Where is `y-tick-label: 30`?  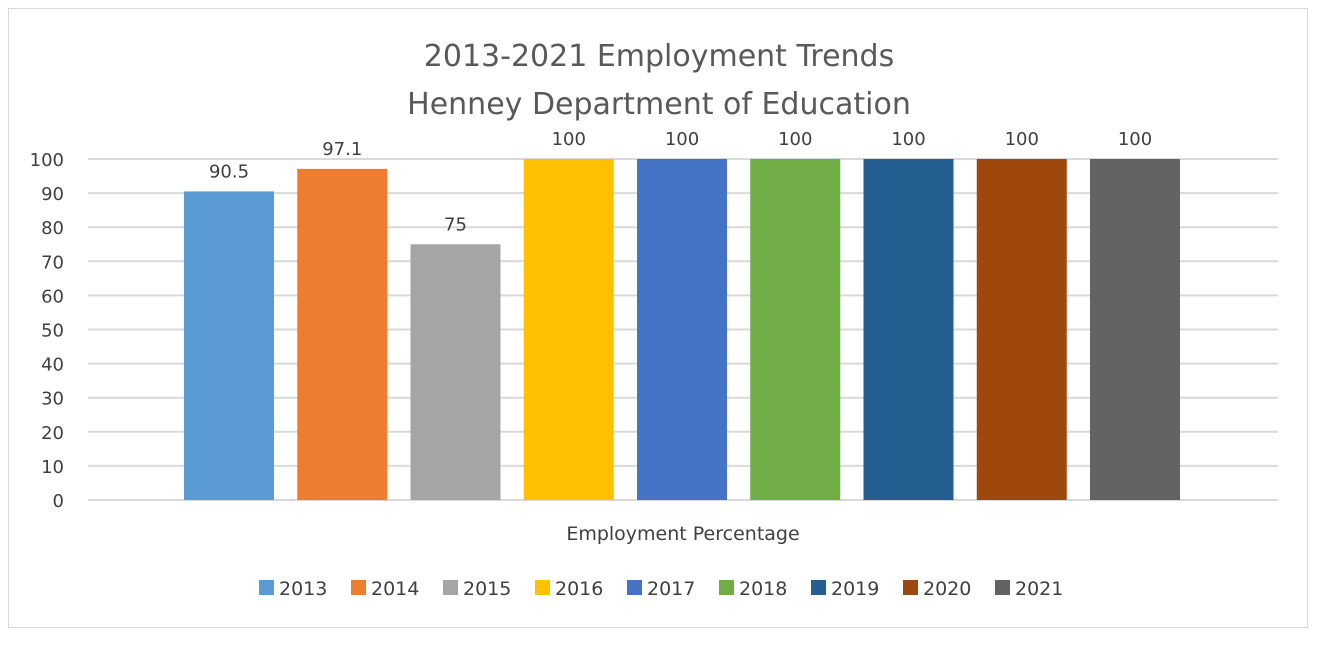
y-tick-label: 30 is located at coordinates (52, 399).